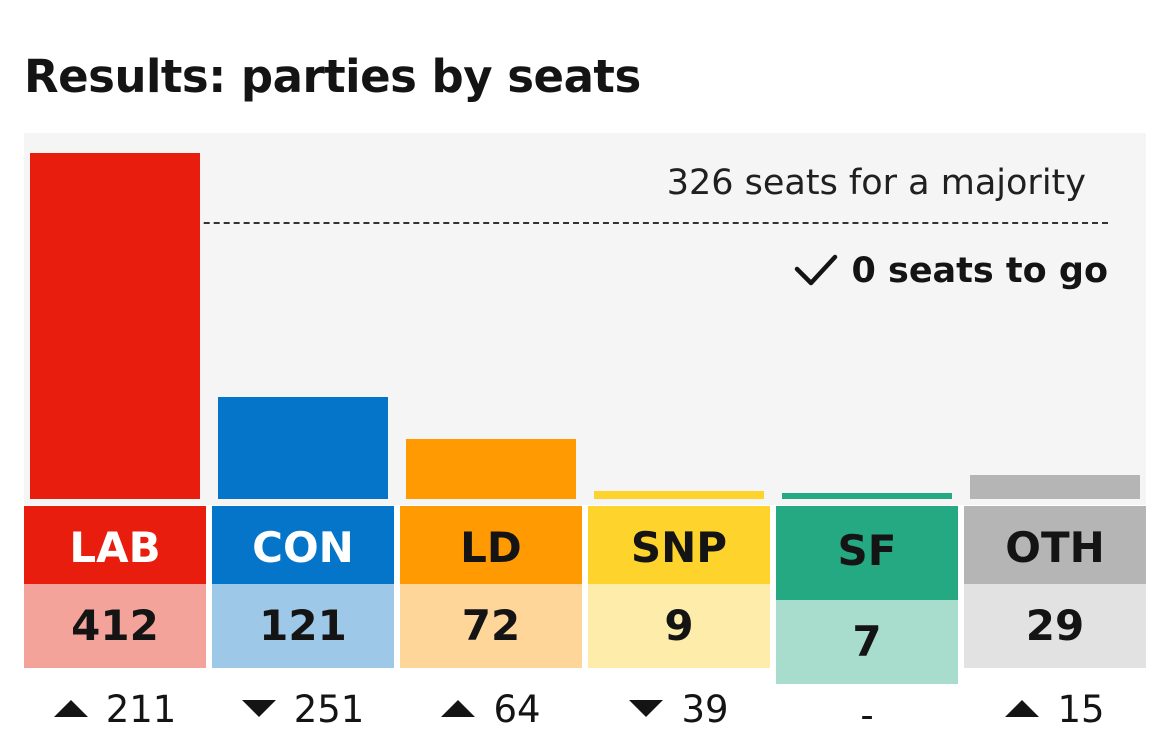 The height and width of the screenshot is (754, 1170). What do you see at coordinates (332, 76) in the screenshot?
I see `chart-title: Results: parties by seats` at bounding box center [332, 76].